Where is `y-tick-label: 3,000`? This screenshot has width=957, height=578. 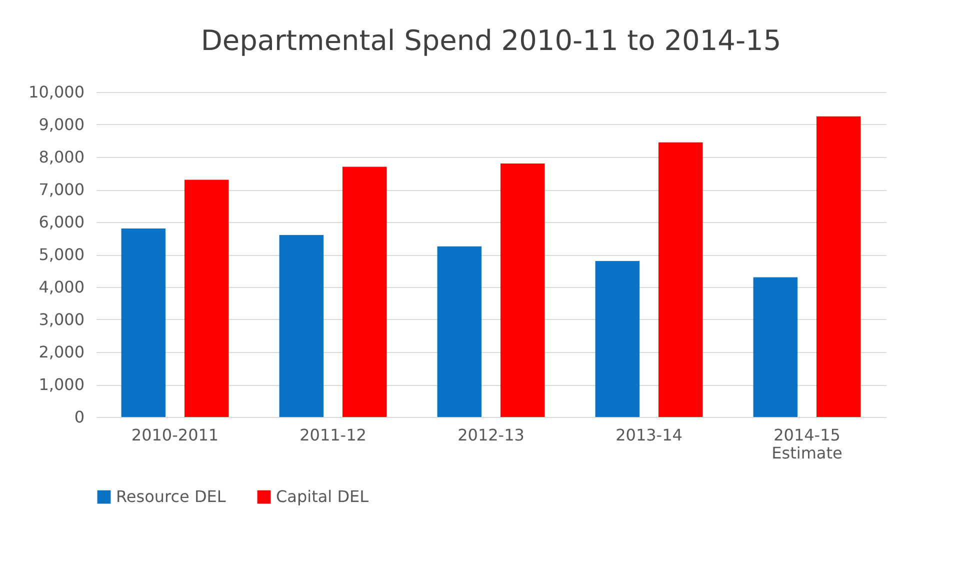 y-tick-label: 3,000 is located at coordinates (61, 319).